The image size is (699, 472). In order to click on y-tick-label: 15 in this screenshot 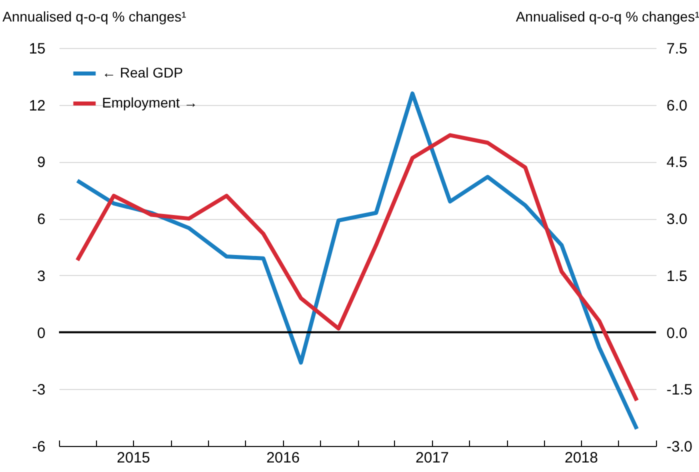, I will do `click(37, 49)`.